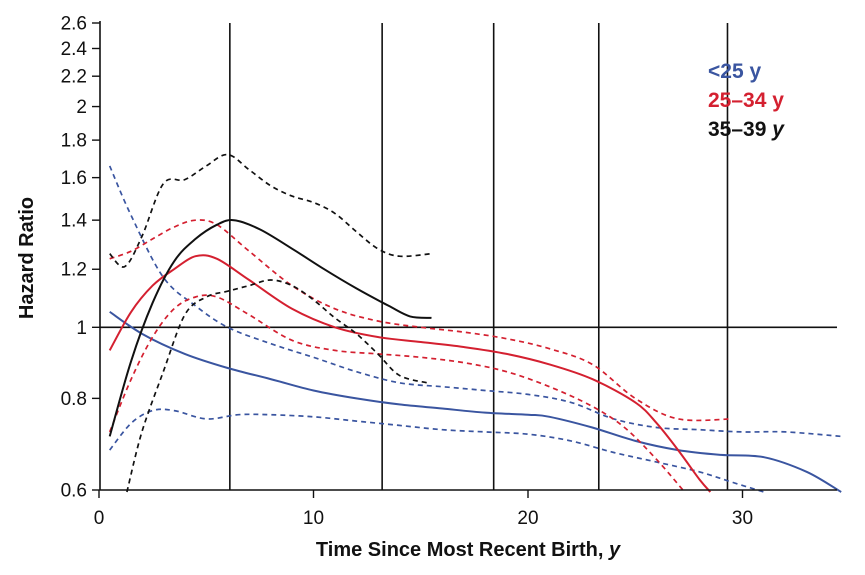 This screenshot has height=575, width=865. Describe the element at coordinates (99, 518) in the screenshot. I see `x-tick-label: 0` at that location.